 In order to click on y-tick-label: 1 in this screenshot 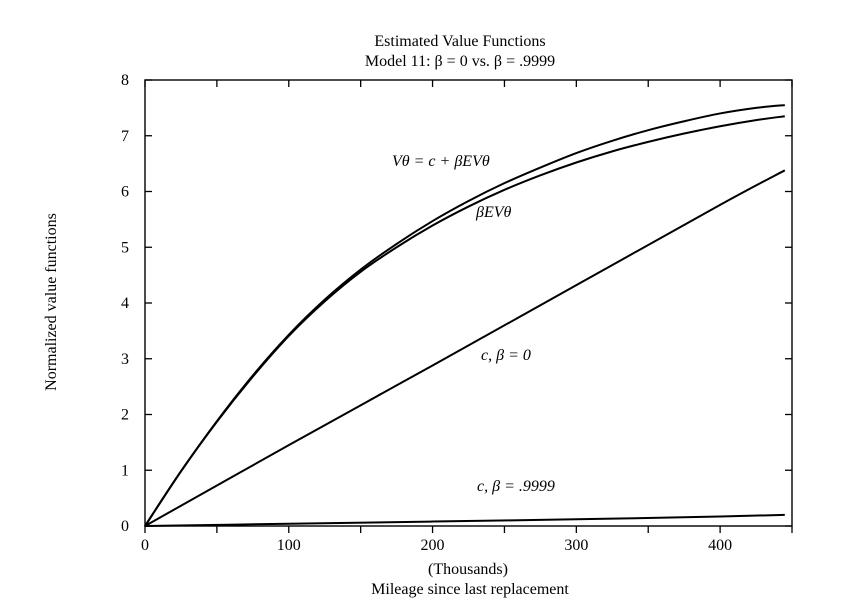, I will do `click(125, 470)`.